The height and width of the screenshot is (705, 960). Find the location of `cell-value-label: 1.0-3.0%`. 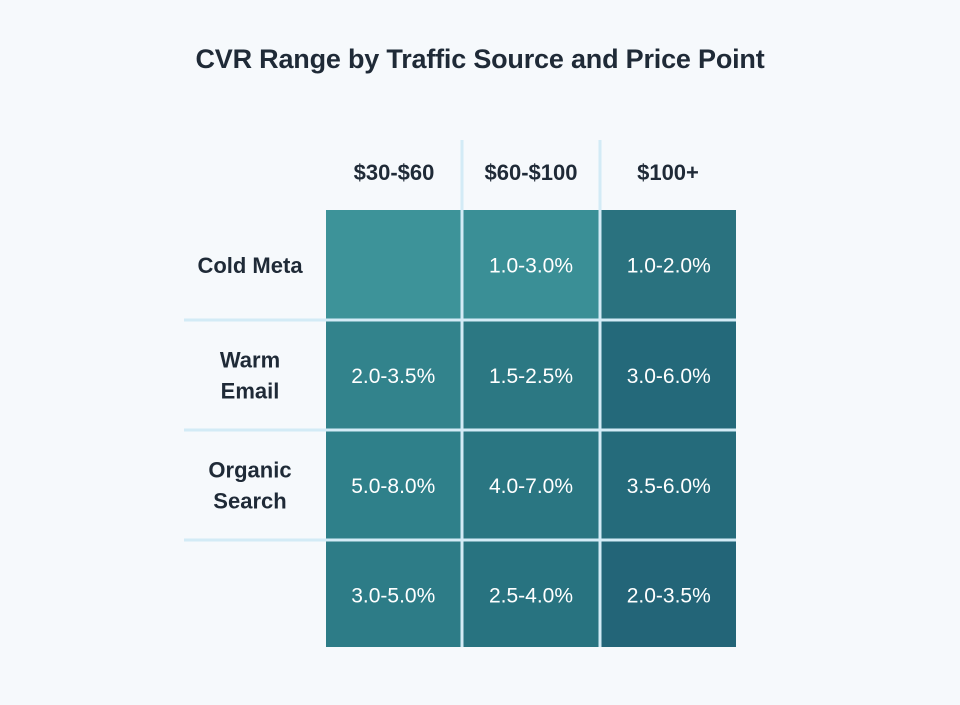

cell-value-label: 1.0-3.0% is located at coordinates (531, 265).